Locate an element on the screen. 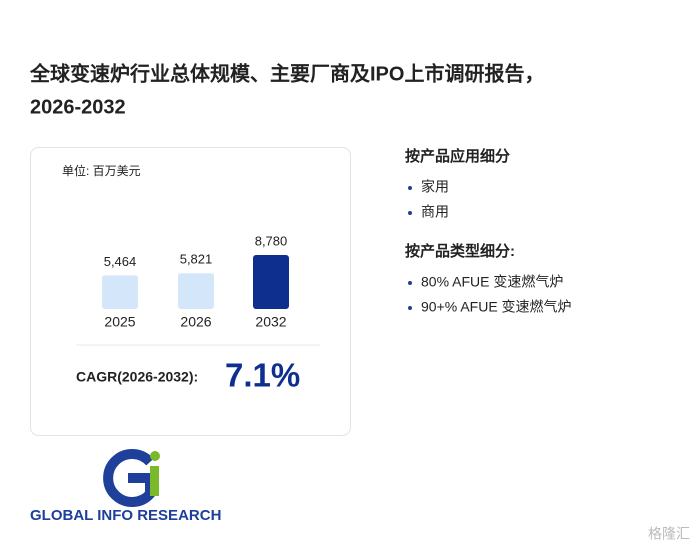  cagr-label: CAGR(2026-2032): is located at coordinates (137, 377).